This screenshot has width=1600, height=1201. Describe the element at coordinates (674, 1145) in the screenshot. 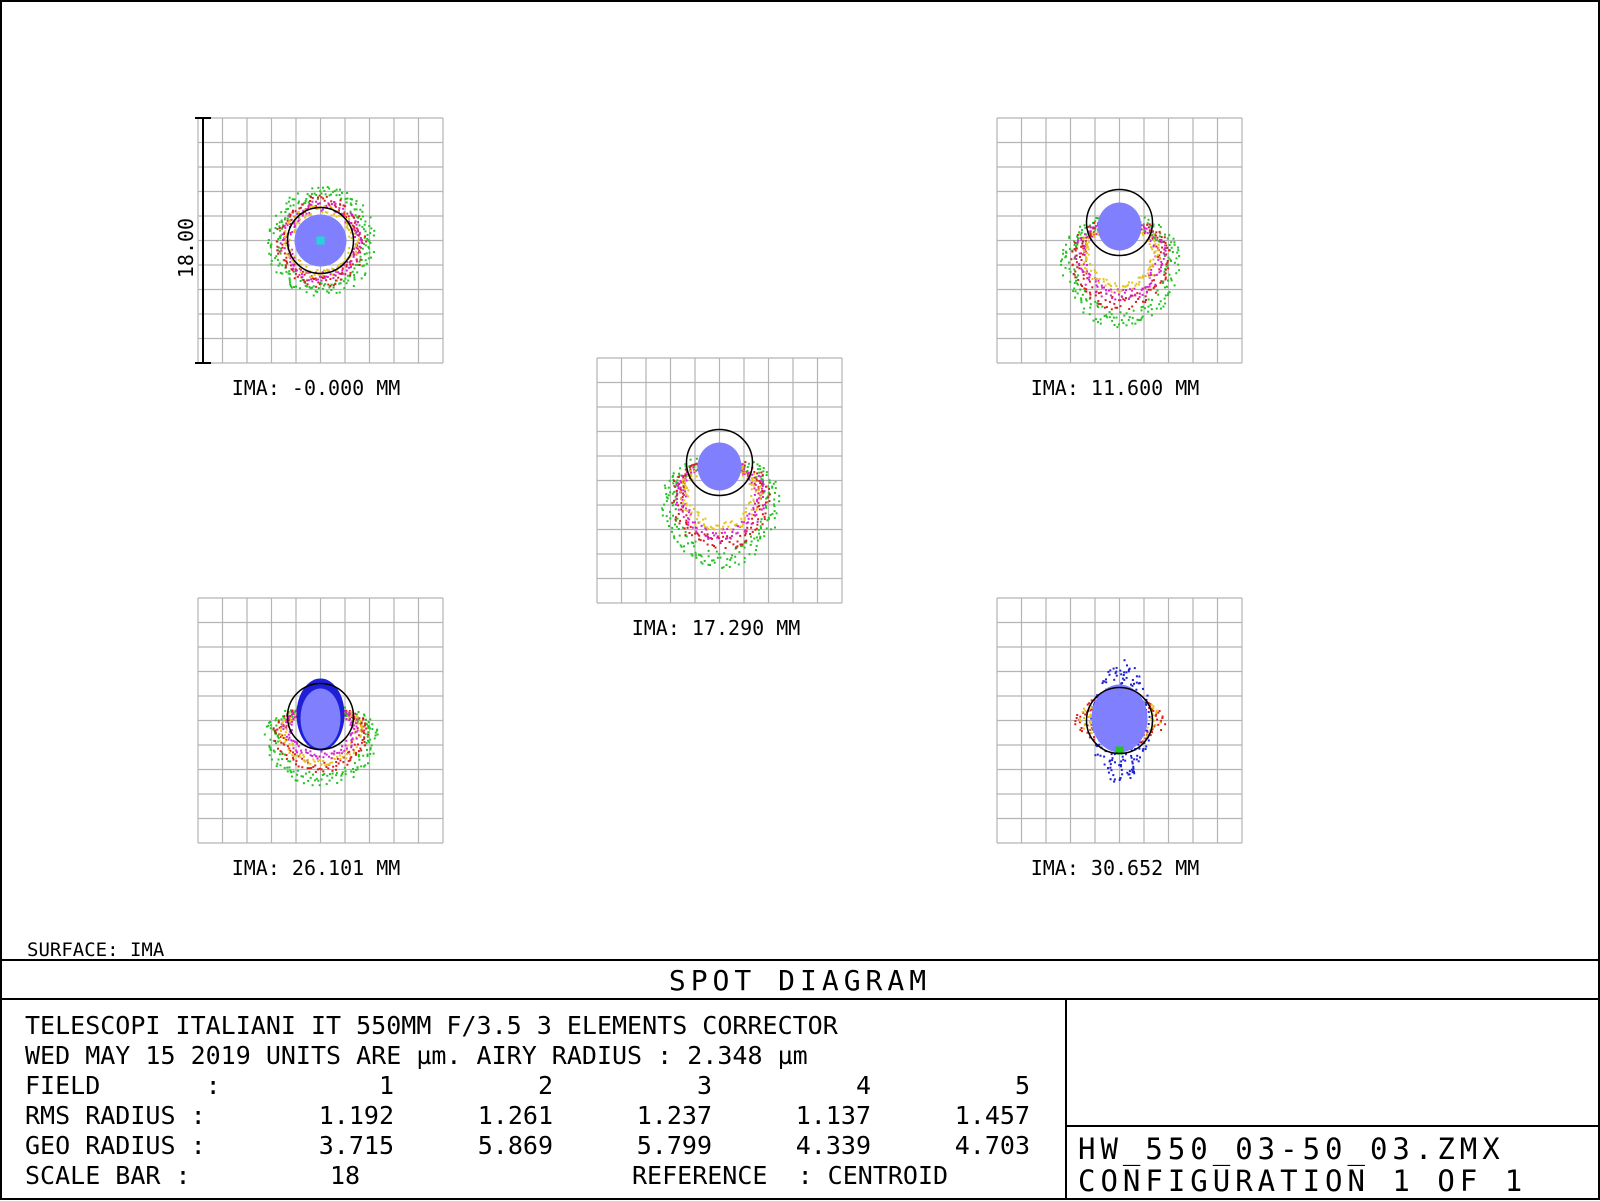

I see `geo-3: 5.799` at that location.